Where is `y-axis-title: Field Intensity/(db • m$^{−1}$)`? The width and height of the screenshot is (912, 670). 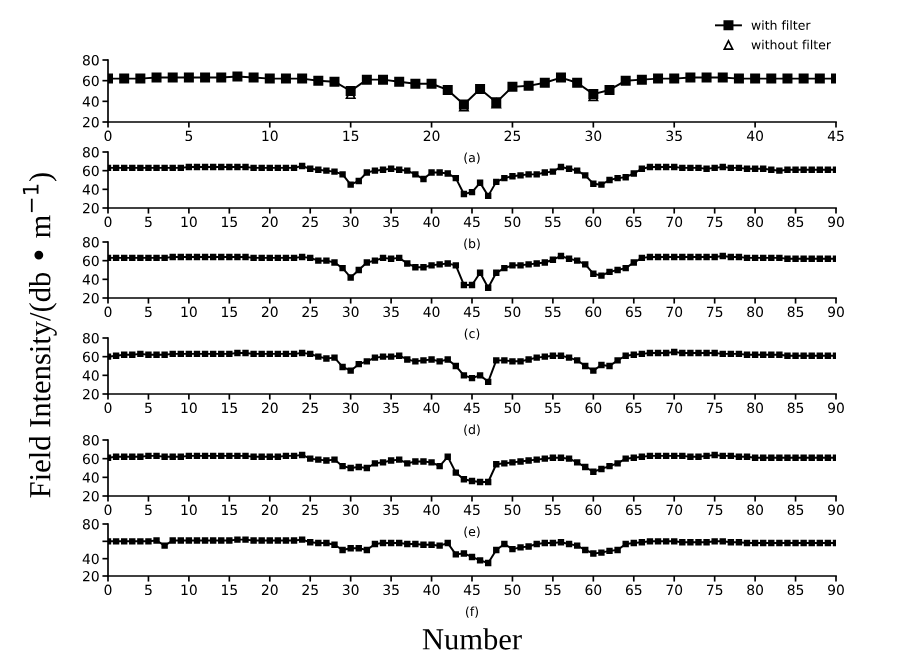 y-axis-title: Field Intensity/(db • m$^{−1}$) is located at coordinates (39, 335).